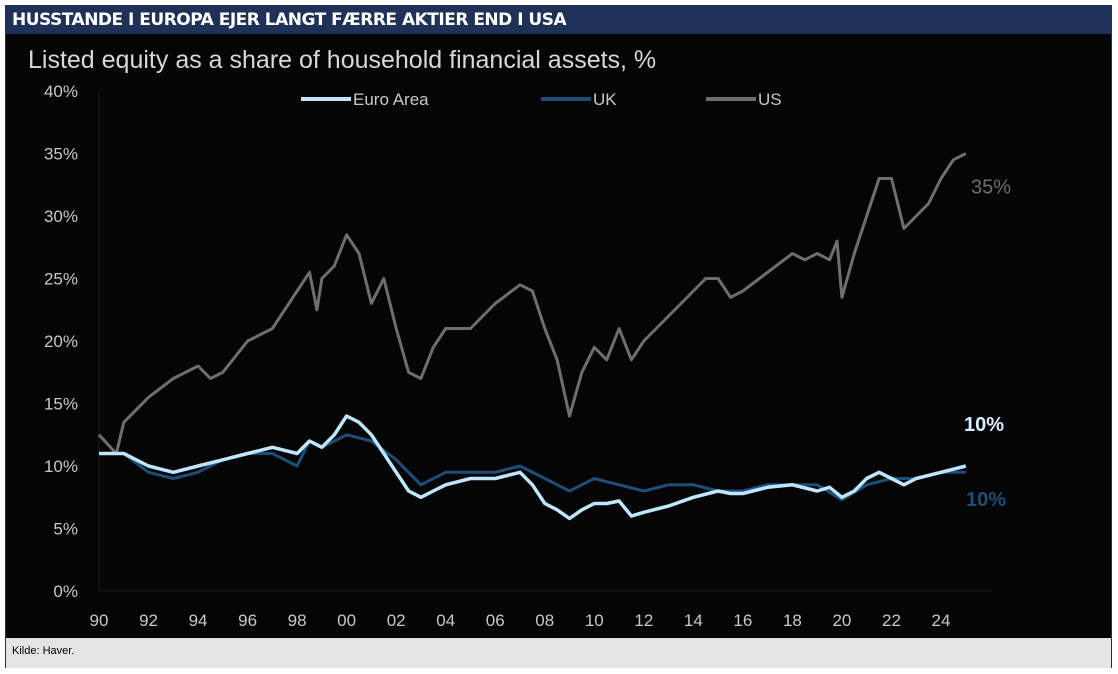 This screenshot has width=1118, height=674. I want to click on legend-label: Euro Area, so click(391, 99).